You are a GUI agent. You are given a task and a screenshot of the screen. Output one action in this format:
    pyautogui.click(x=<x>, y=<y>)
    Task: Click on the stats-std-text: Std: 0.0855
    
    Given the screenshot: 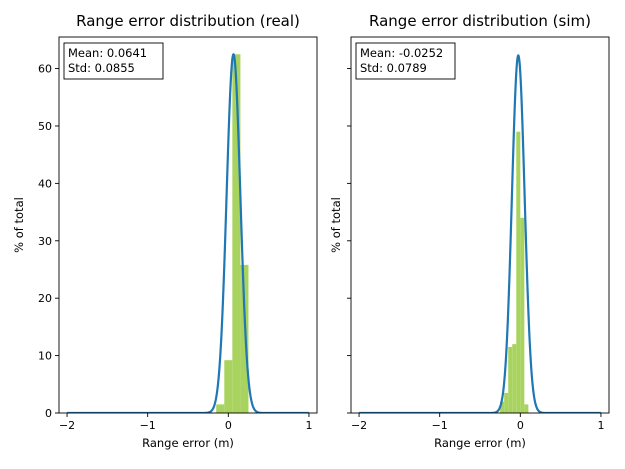 What is the action you would take?
    pyautogui.click(x=101, y=68)
    